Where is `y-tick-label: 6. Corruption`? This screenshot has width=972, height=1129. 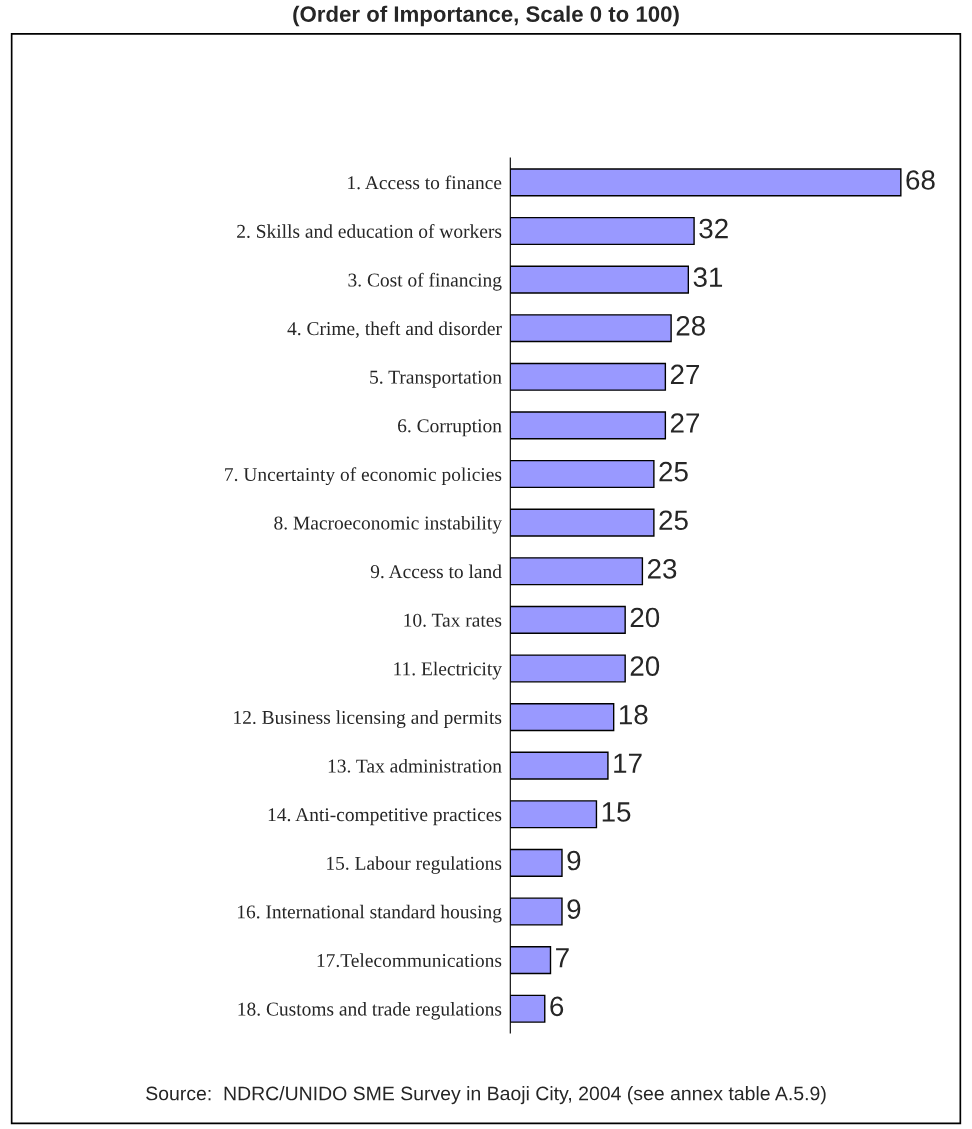 y-tick-label: 6. Corruption is located at coordinates (450, 428).